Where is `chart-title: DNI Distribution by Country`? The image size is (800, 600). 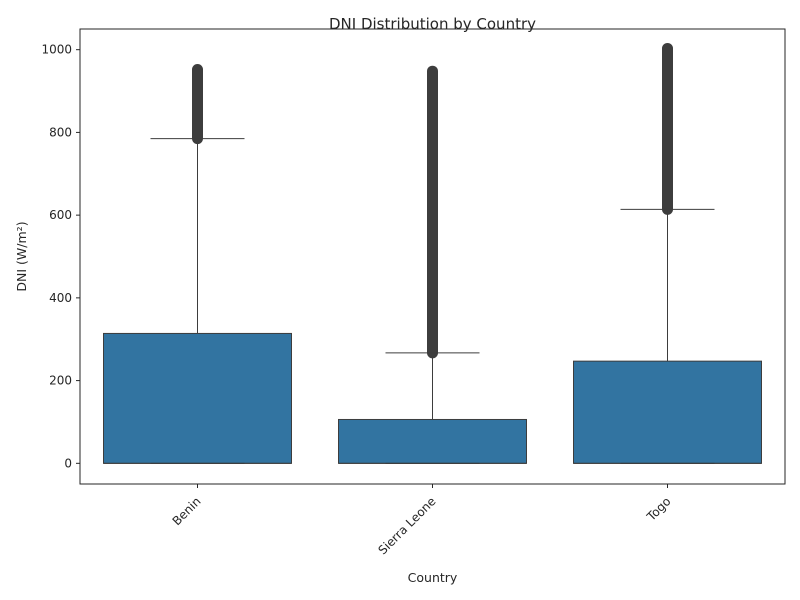
chart-title: DNI Distribution by Country is located at coordinates (432, 24).